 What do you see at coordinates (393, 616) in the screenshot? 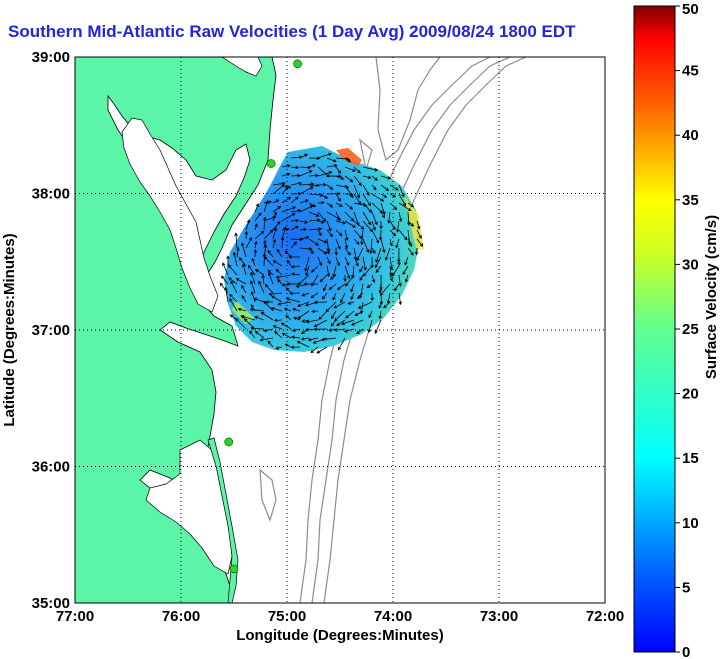
I see `x-tick-label: 74:00` at bounding box center [393, 616].